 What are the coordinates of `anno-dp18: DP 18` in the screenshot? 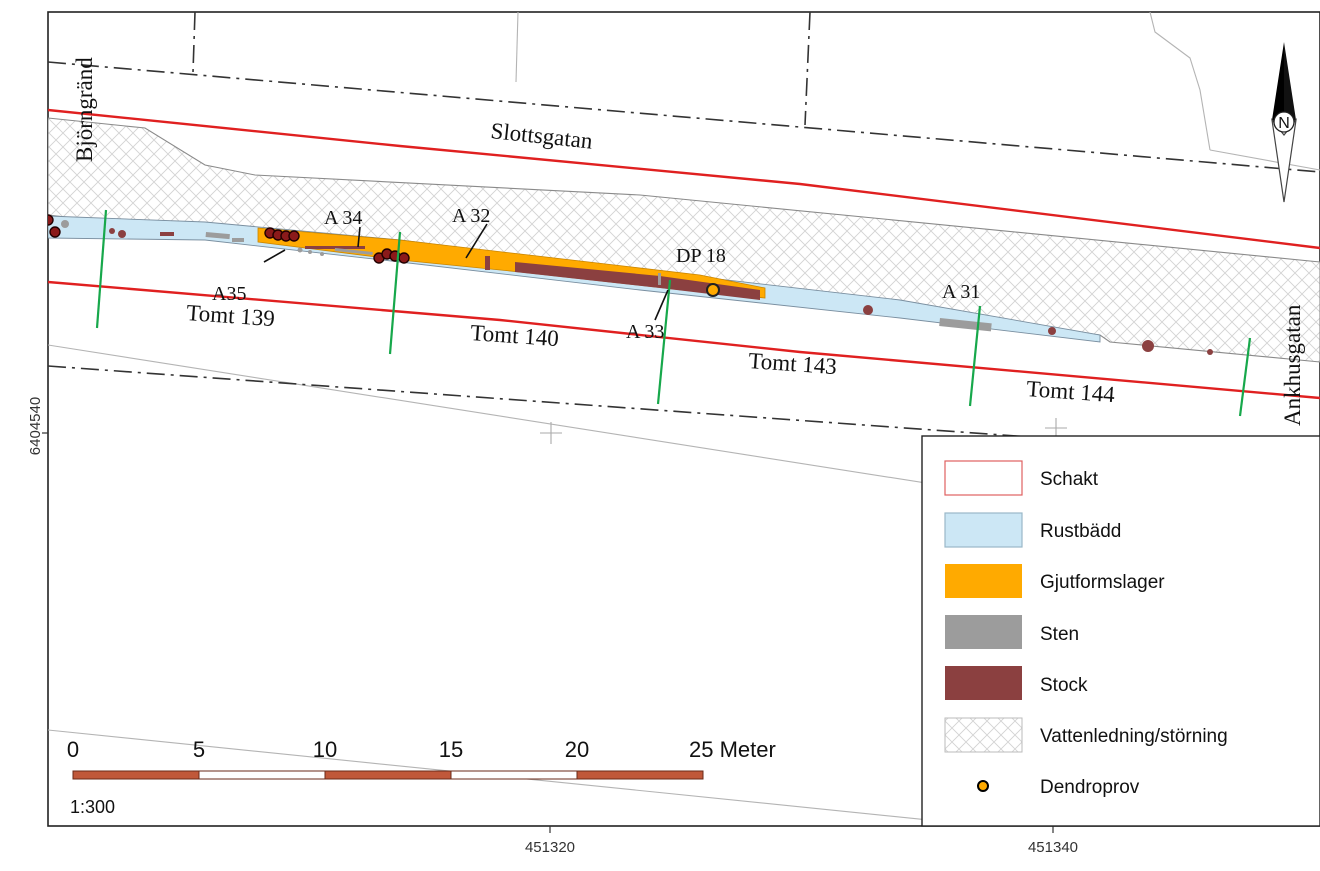 It's located at (701, 256).